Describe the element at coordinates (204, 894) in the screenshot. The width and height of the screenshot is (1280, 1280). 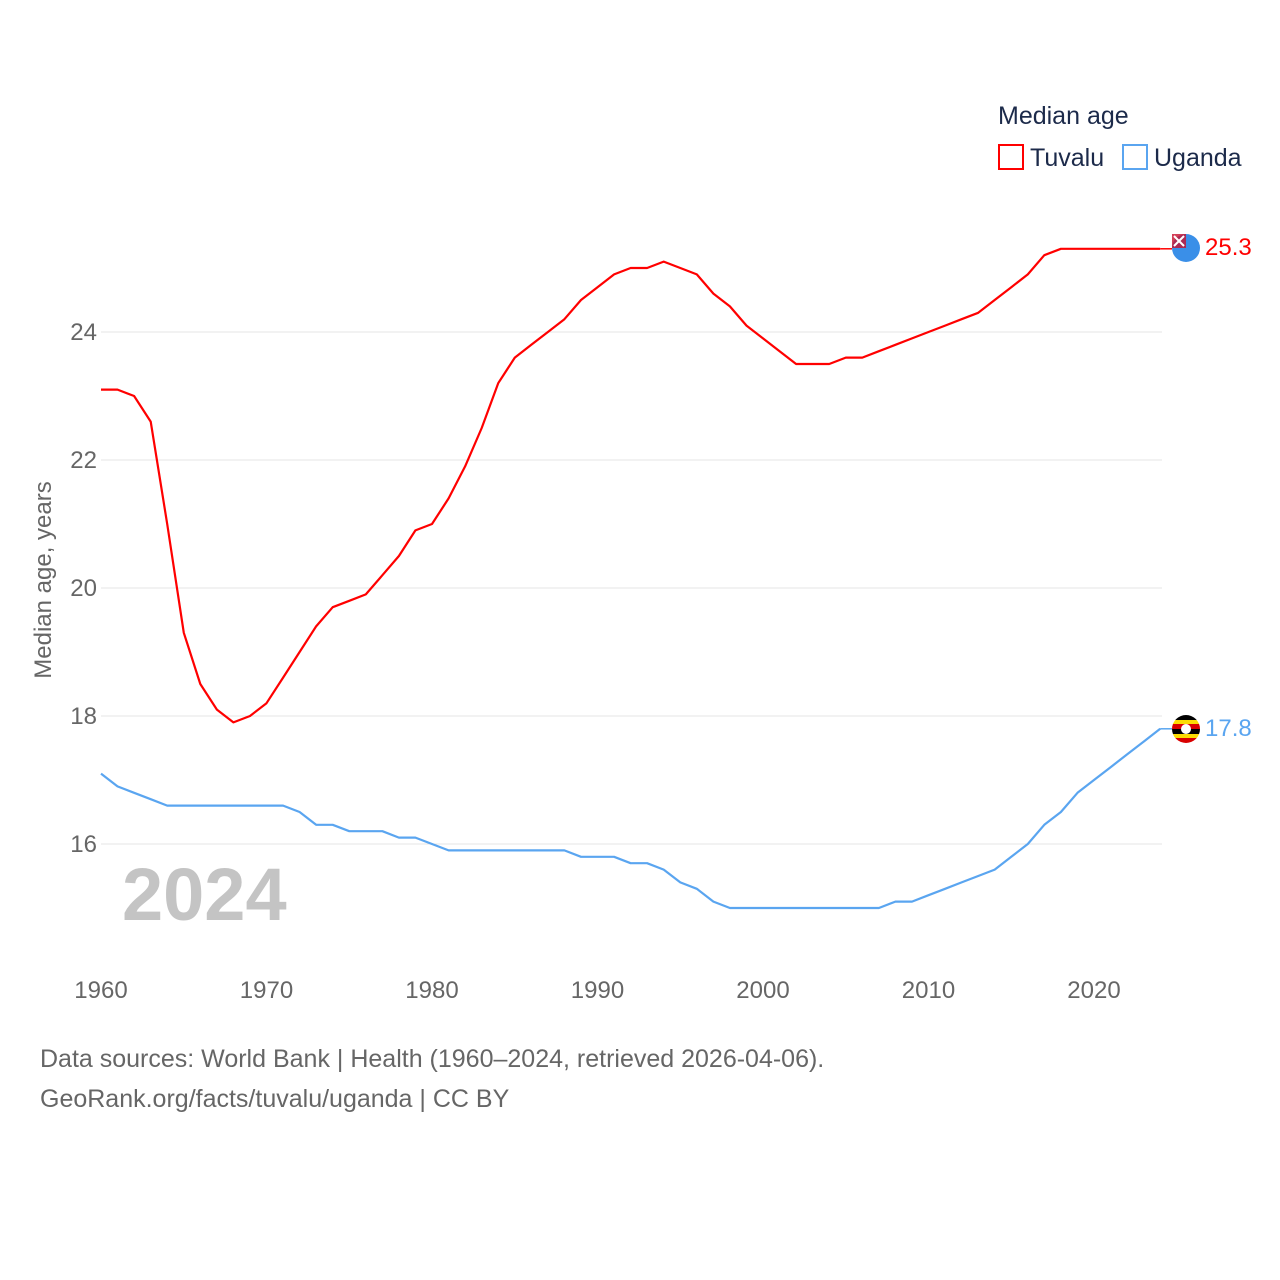
I see `year-watermark: 2024` at that location.